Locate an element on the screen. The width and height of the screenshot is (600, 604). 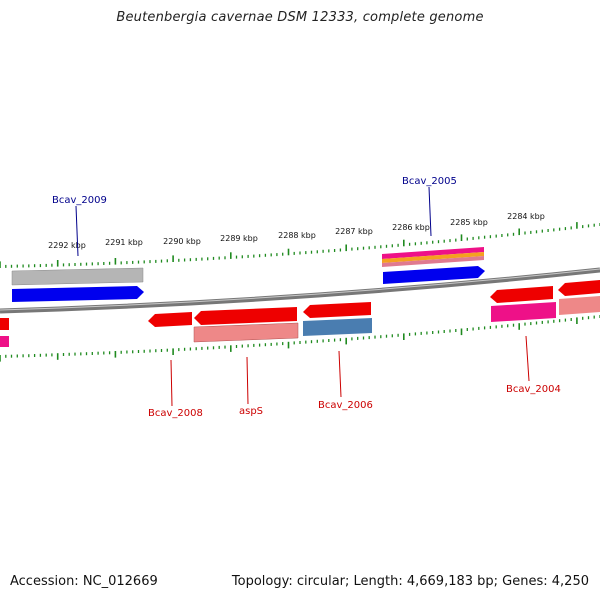
leader-bcav-2006 is located at coordinates (340, 374).